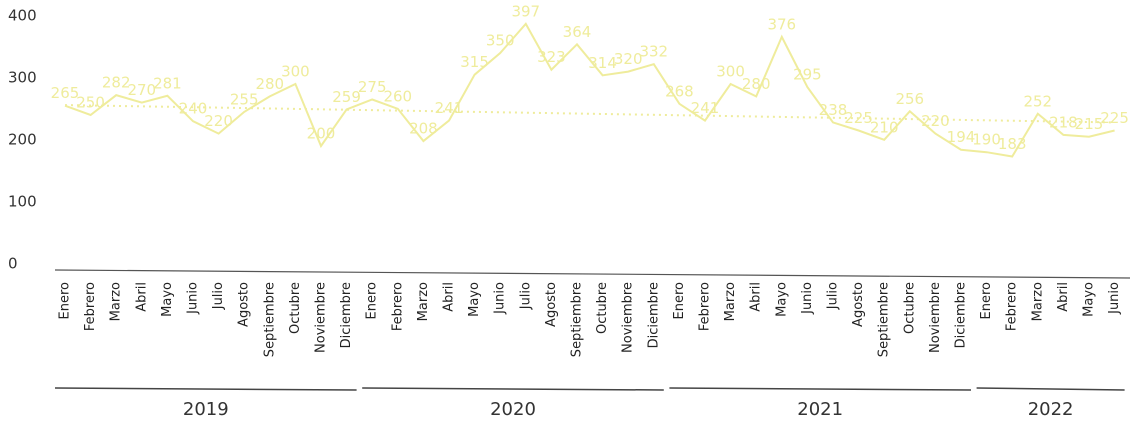 The width and height of the screenshot is (1138, 433). Describe the element at coordinates (653, 52) in the screenshot. I see `data-label: 332` at that location.